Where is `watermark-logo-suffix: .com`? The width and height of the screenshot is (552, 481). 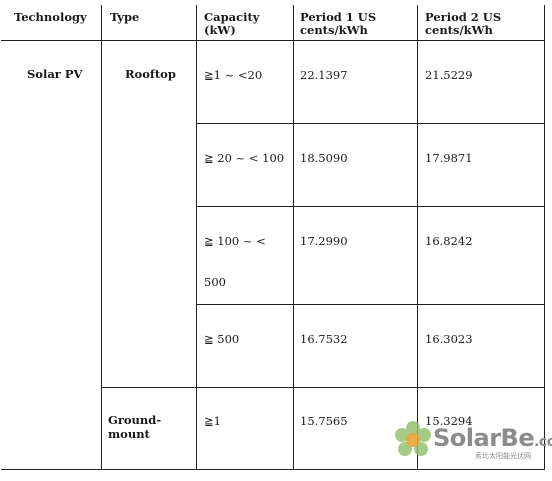
watermark-logo-suffix: .com is located at coordinates (543, 442).